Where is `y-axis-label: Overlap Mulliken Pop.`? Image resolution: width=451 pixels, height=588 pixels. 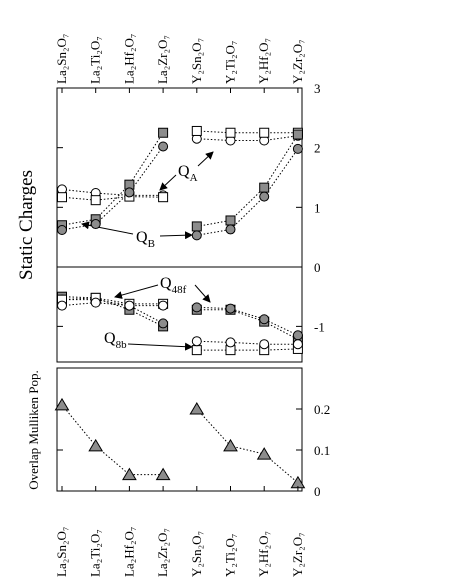 y-axis-label: Overlap Mulliken Pop. is located at coordinates (33, 430).